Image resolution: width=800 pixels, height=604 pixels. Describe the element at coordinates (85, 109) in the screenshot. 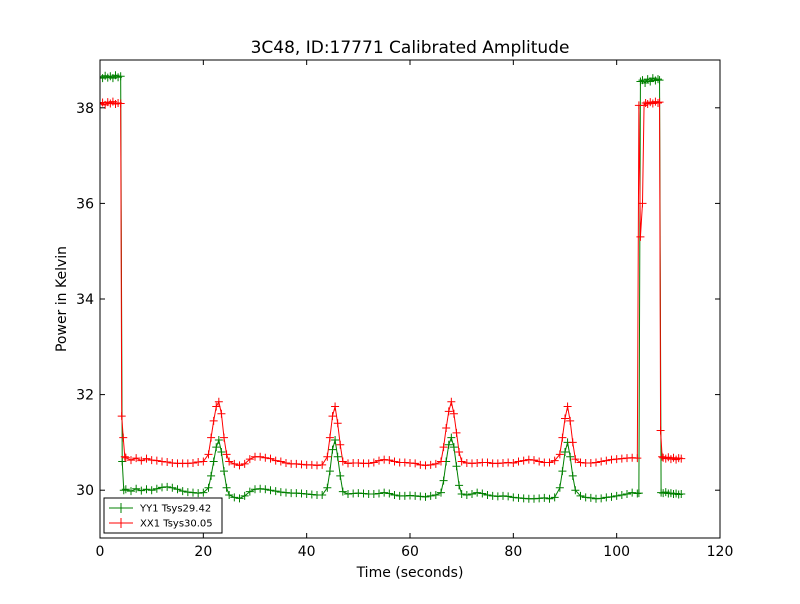

I see `y-tick-label: 38` at that location.